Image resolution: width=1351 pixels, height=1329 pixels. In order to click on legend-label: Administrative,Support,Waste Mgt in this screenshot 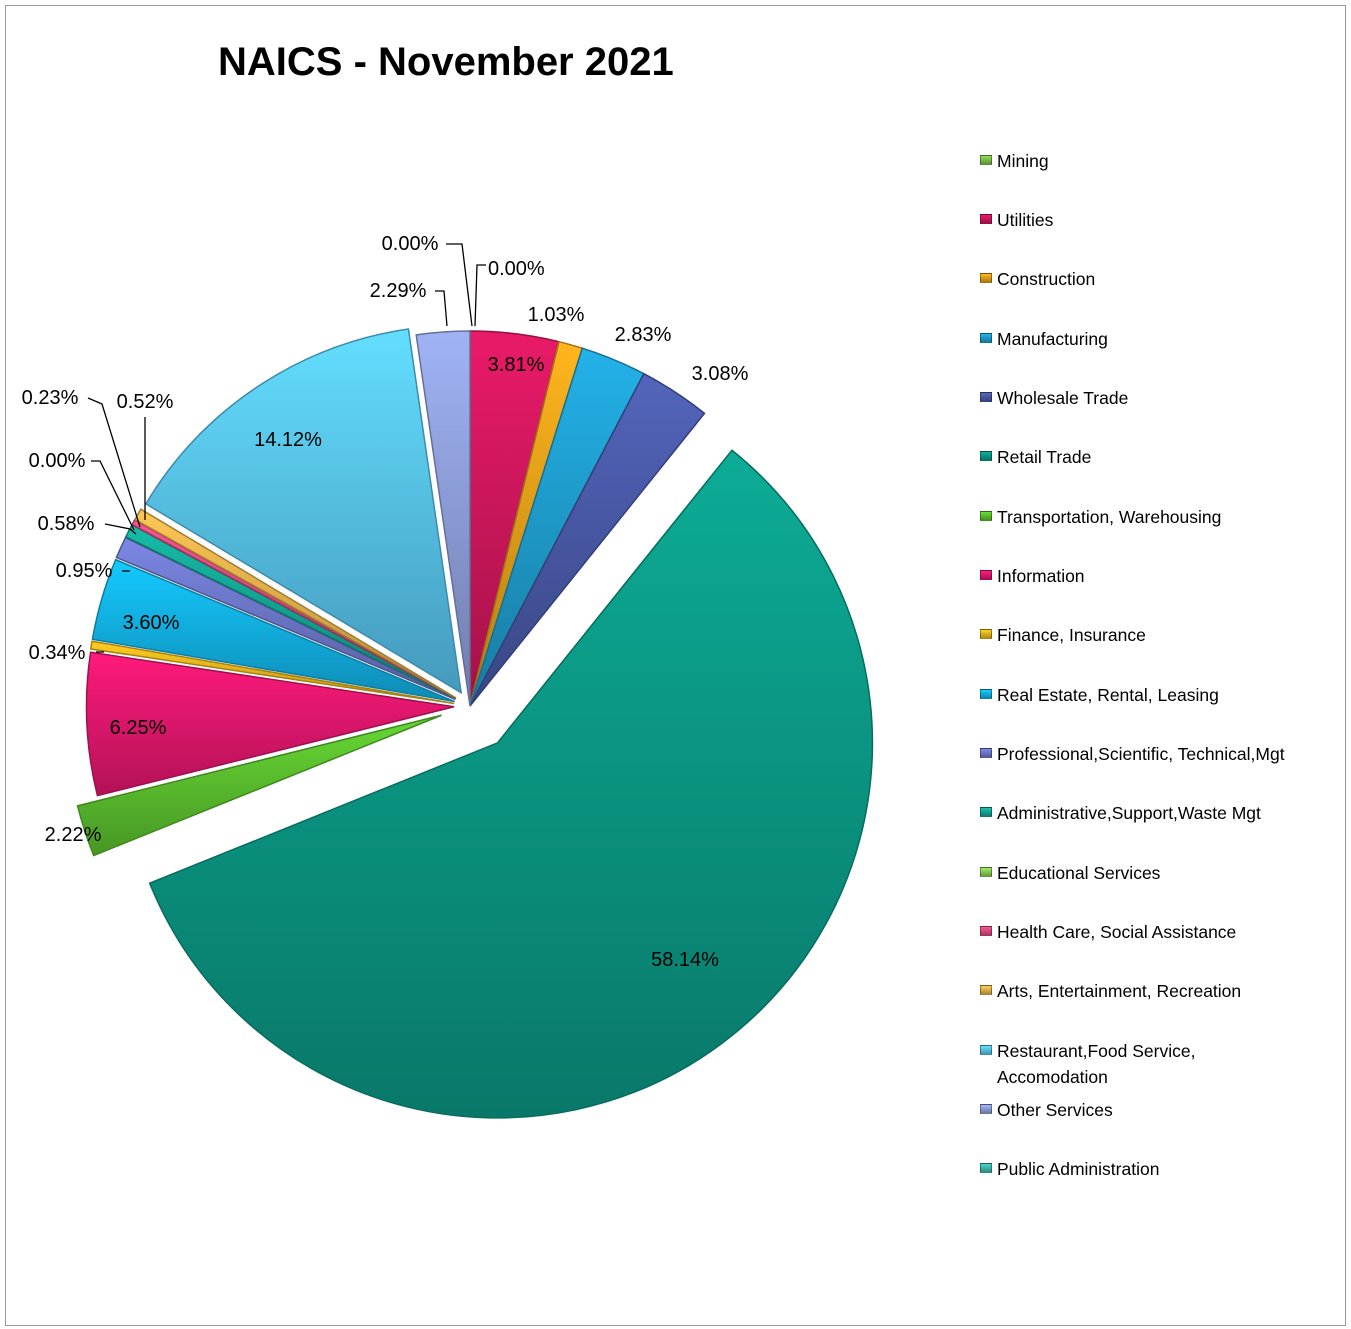, I will do `click(1129, 813)`.